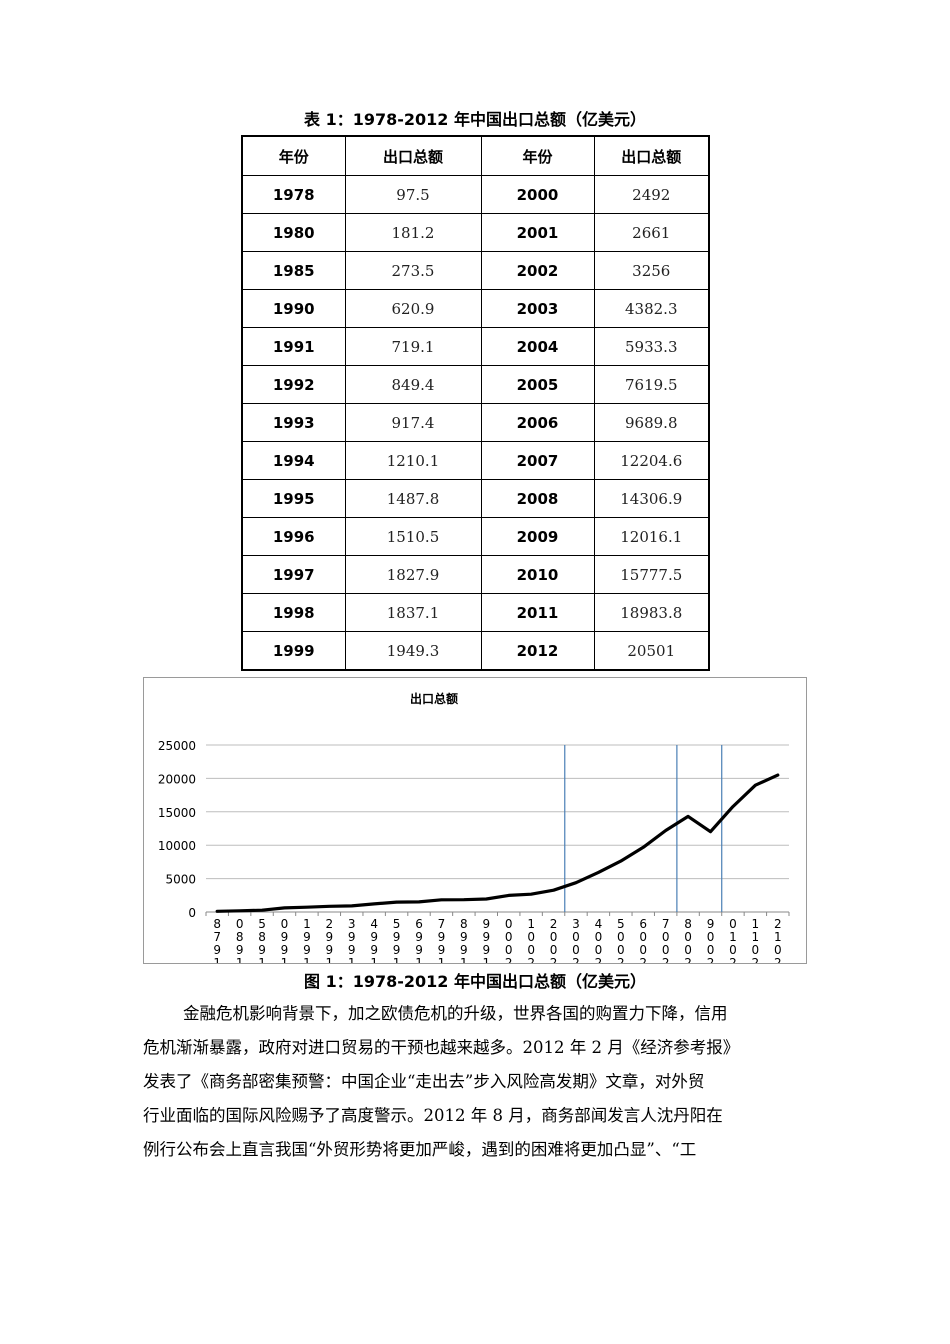 The image size is (950, 1344). I want to click on table-row: 1978 97.5 2000 2492, so click(475, 194).